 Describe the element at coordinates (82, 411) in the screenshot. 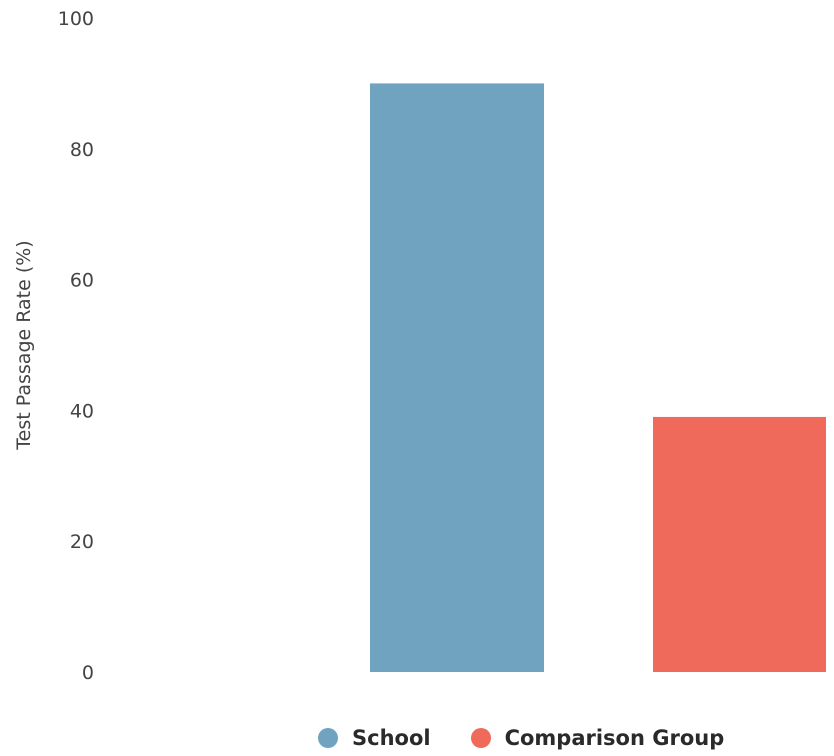

I see `y-tick-label-40: 40` at that location.